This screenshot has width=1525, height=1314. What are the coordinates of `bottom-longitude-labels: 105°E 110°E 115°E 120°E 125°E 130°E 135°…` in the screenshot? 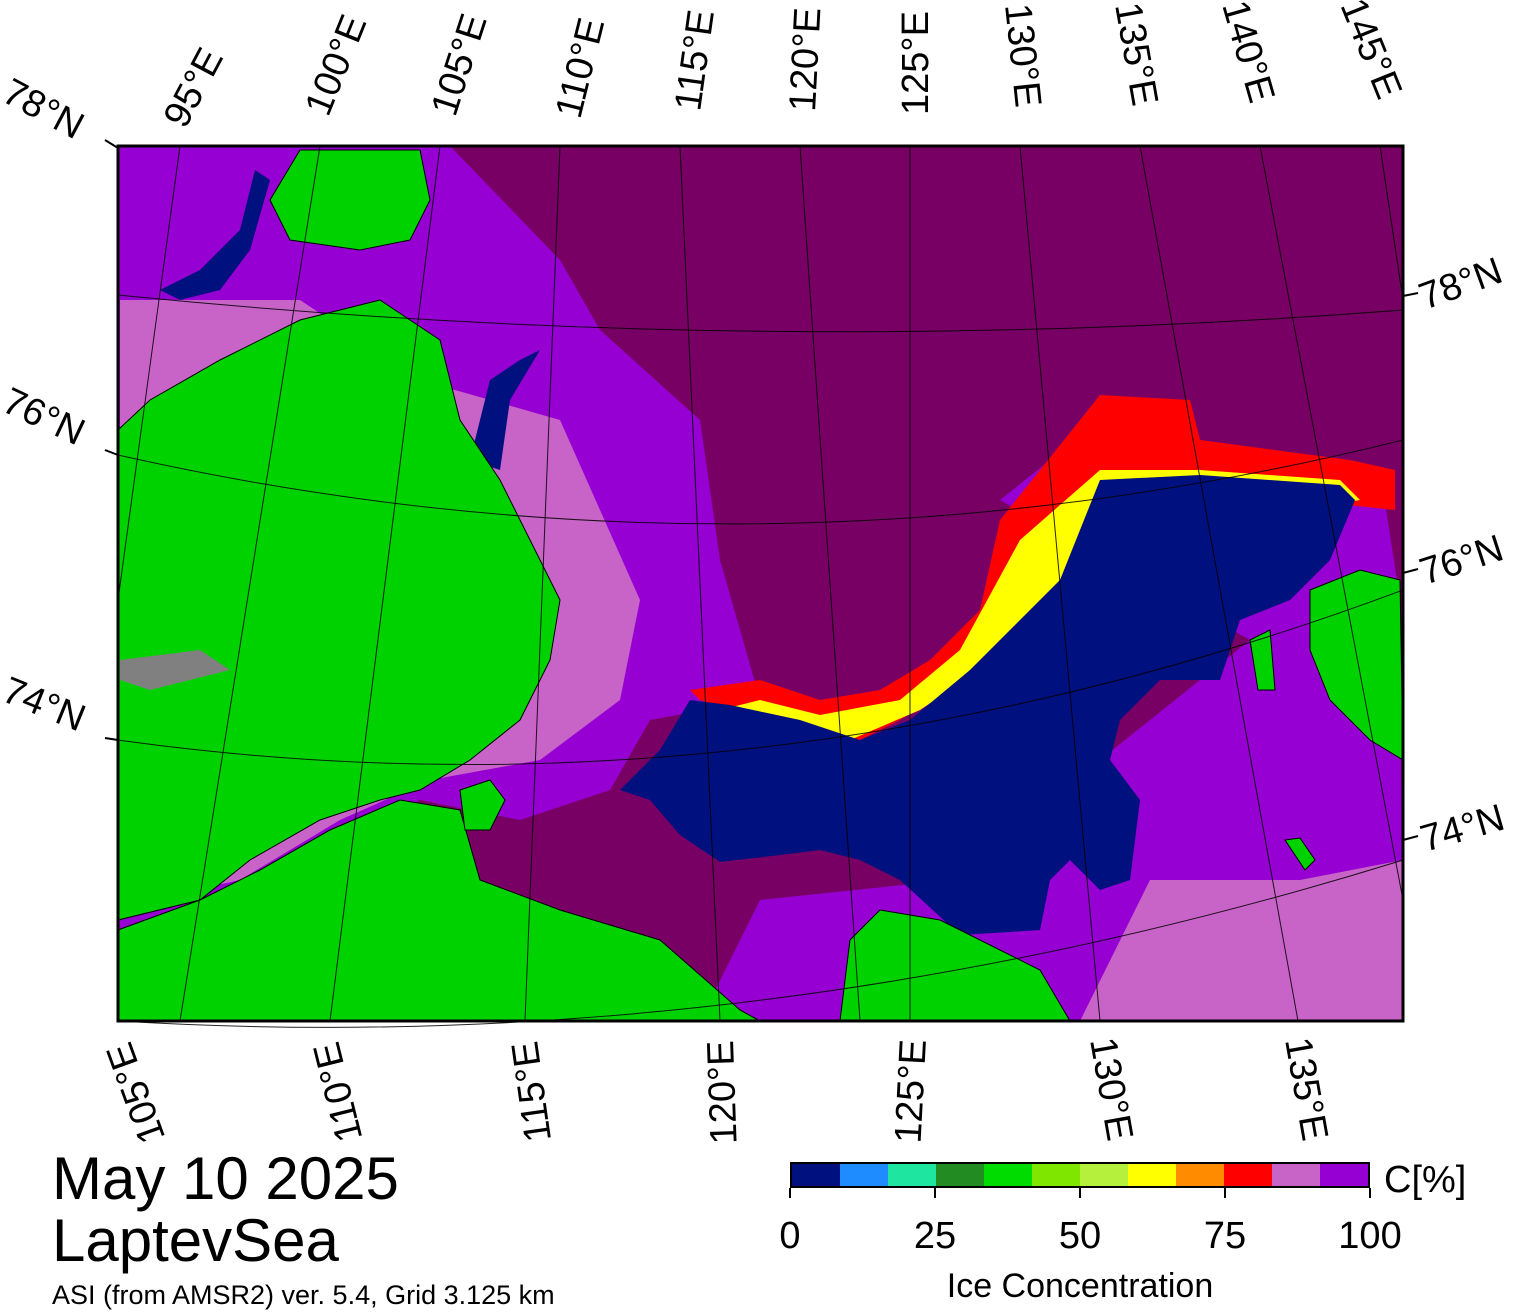 It's located at (717, 1091).